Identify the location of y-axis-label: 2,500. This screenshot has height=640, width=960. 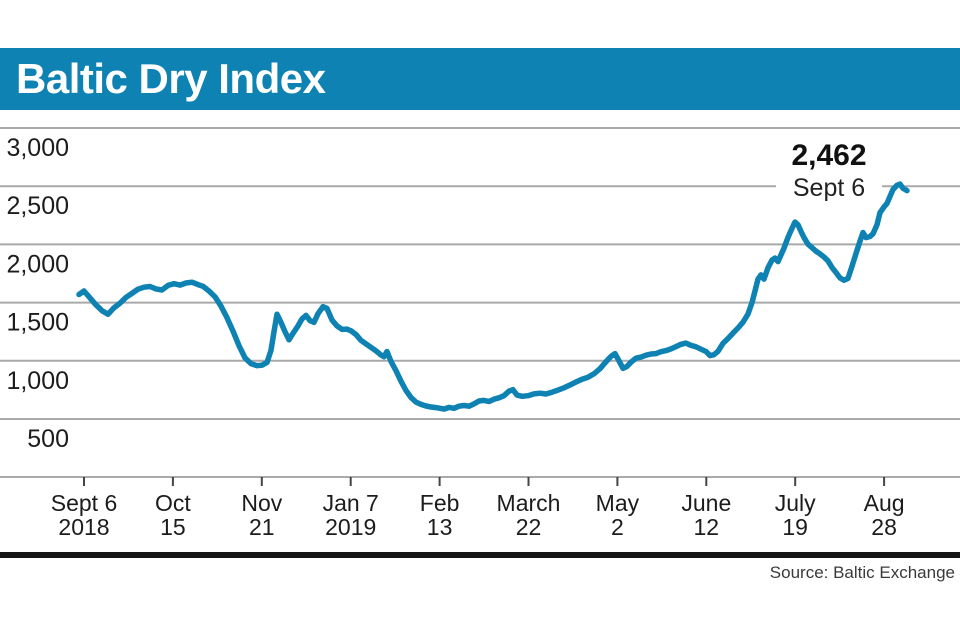
(37, 206).